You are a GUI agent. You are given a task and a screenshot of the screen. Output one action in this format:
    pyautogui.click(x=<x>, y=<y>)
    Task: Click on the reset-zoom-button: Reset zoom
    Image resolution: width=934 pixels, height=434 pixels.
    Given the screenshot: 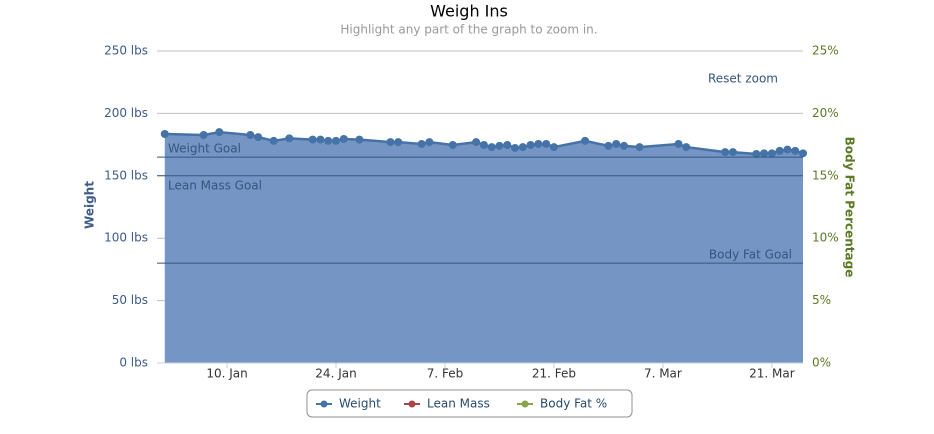 What is the action you would take?
    pyautogui.click(x=743, y=79)
    